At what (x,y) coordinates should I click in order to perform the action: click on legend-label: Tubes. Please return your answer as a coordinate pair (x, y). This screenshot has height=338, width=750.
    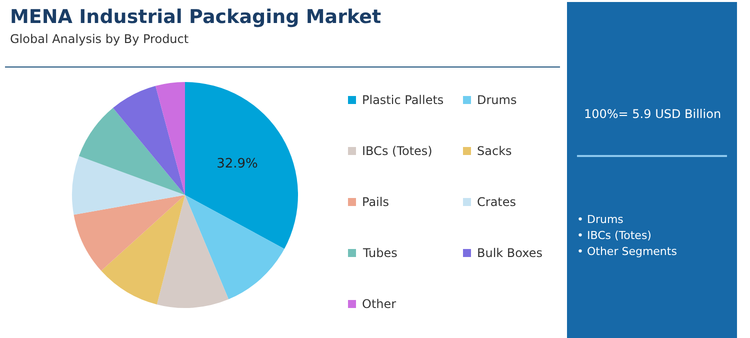
    Looking at the image, I should click on (380, 253).